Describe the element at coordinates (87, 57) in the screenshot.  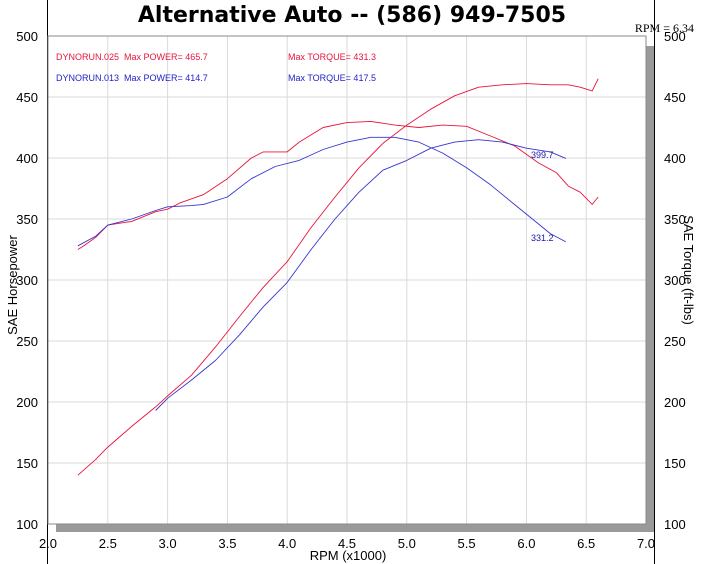
I see `legend-run-025: DYNORUN.025` at that location.